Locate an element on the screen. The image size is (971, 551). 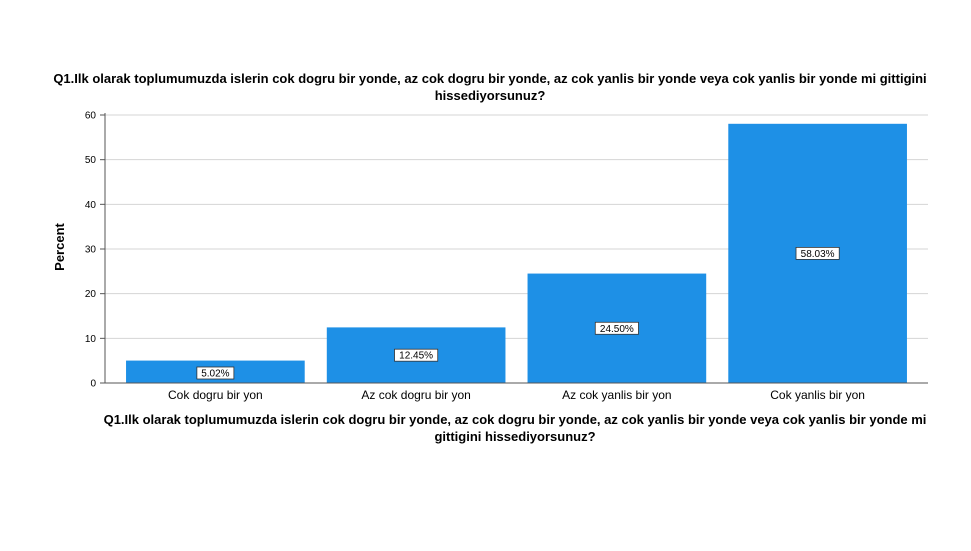
x-tick-label: Az cok yanlis bir yon is located at coordinates (616, 395).